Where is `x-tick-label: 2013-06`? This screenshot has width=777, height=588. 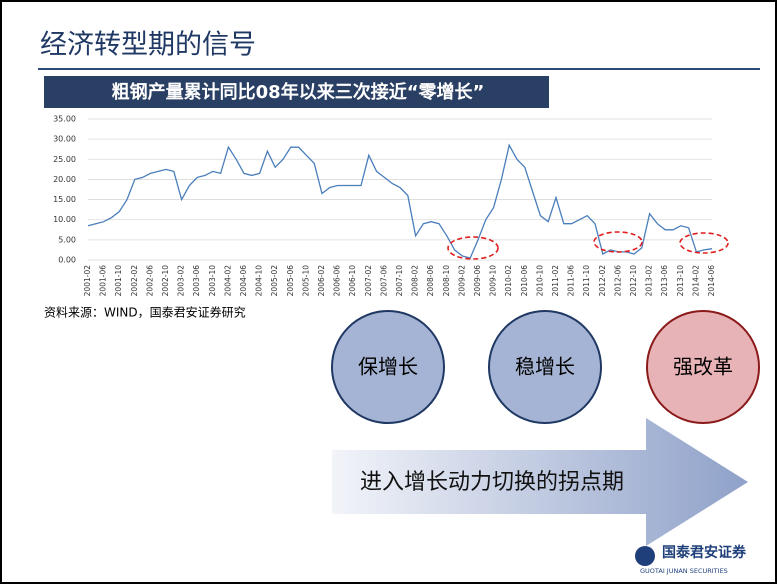
x-tick-label: 2013-06 is located at coordinates (664, 281).